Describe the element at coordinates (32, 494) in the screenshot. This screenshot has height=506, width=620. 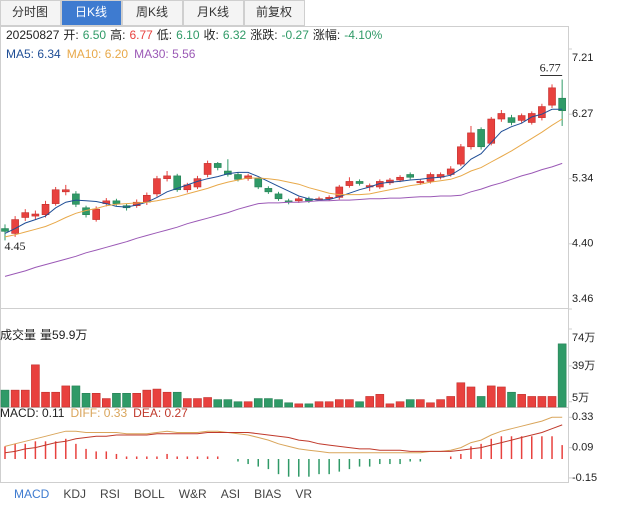
I see `indicator-tab: MACD` at that location.